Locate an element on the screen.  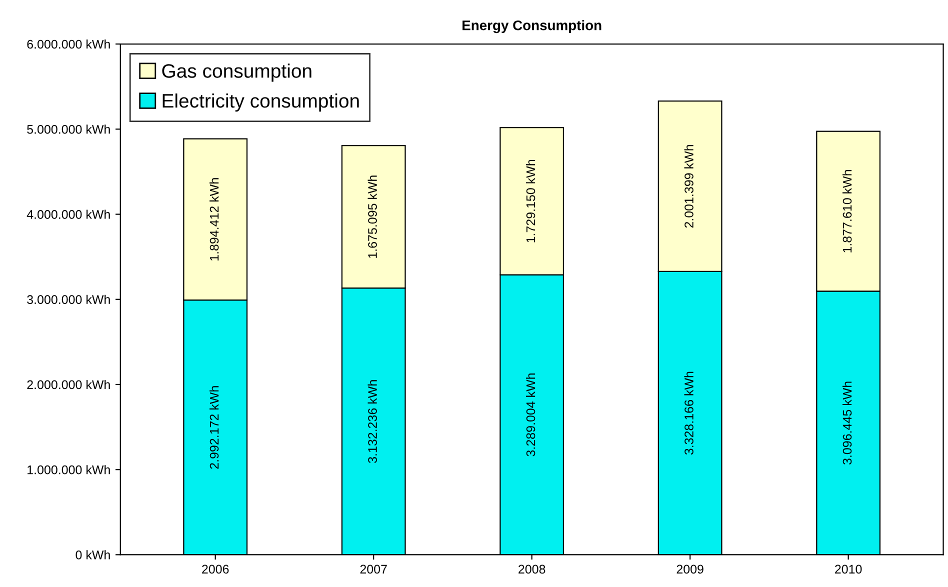
y-tick-label: 2.000.000 kWh is located at coordinates (68, 385).